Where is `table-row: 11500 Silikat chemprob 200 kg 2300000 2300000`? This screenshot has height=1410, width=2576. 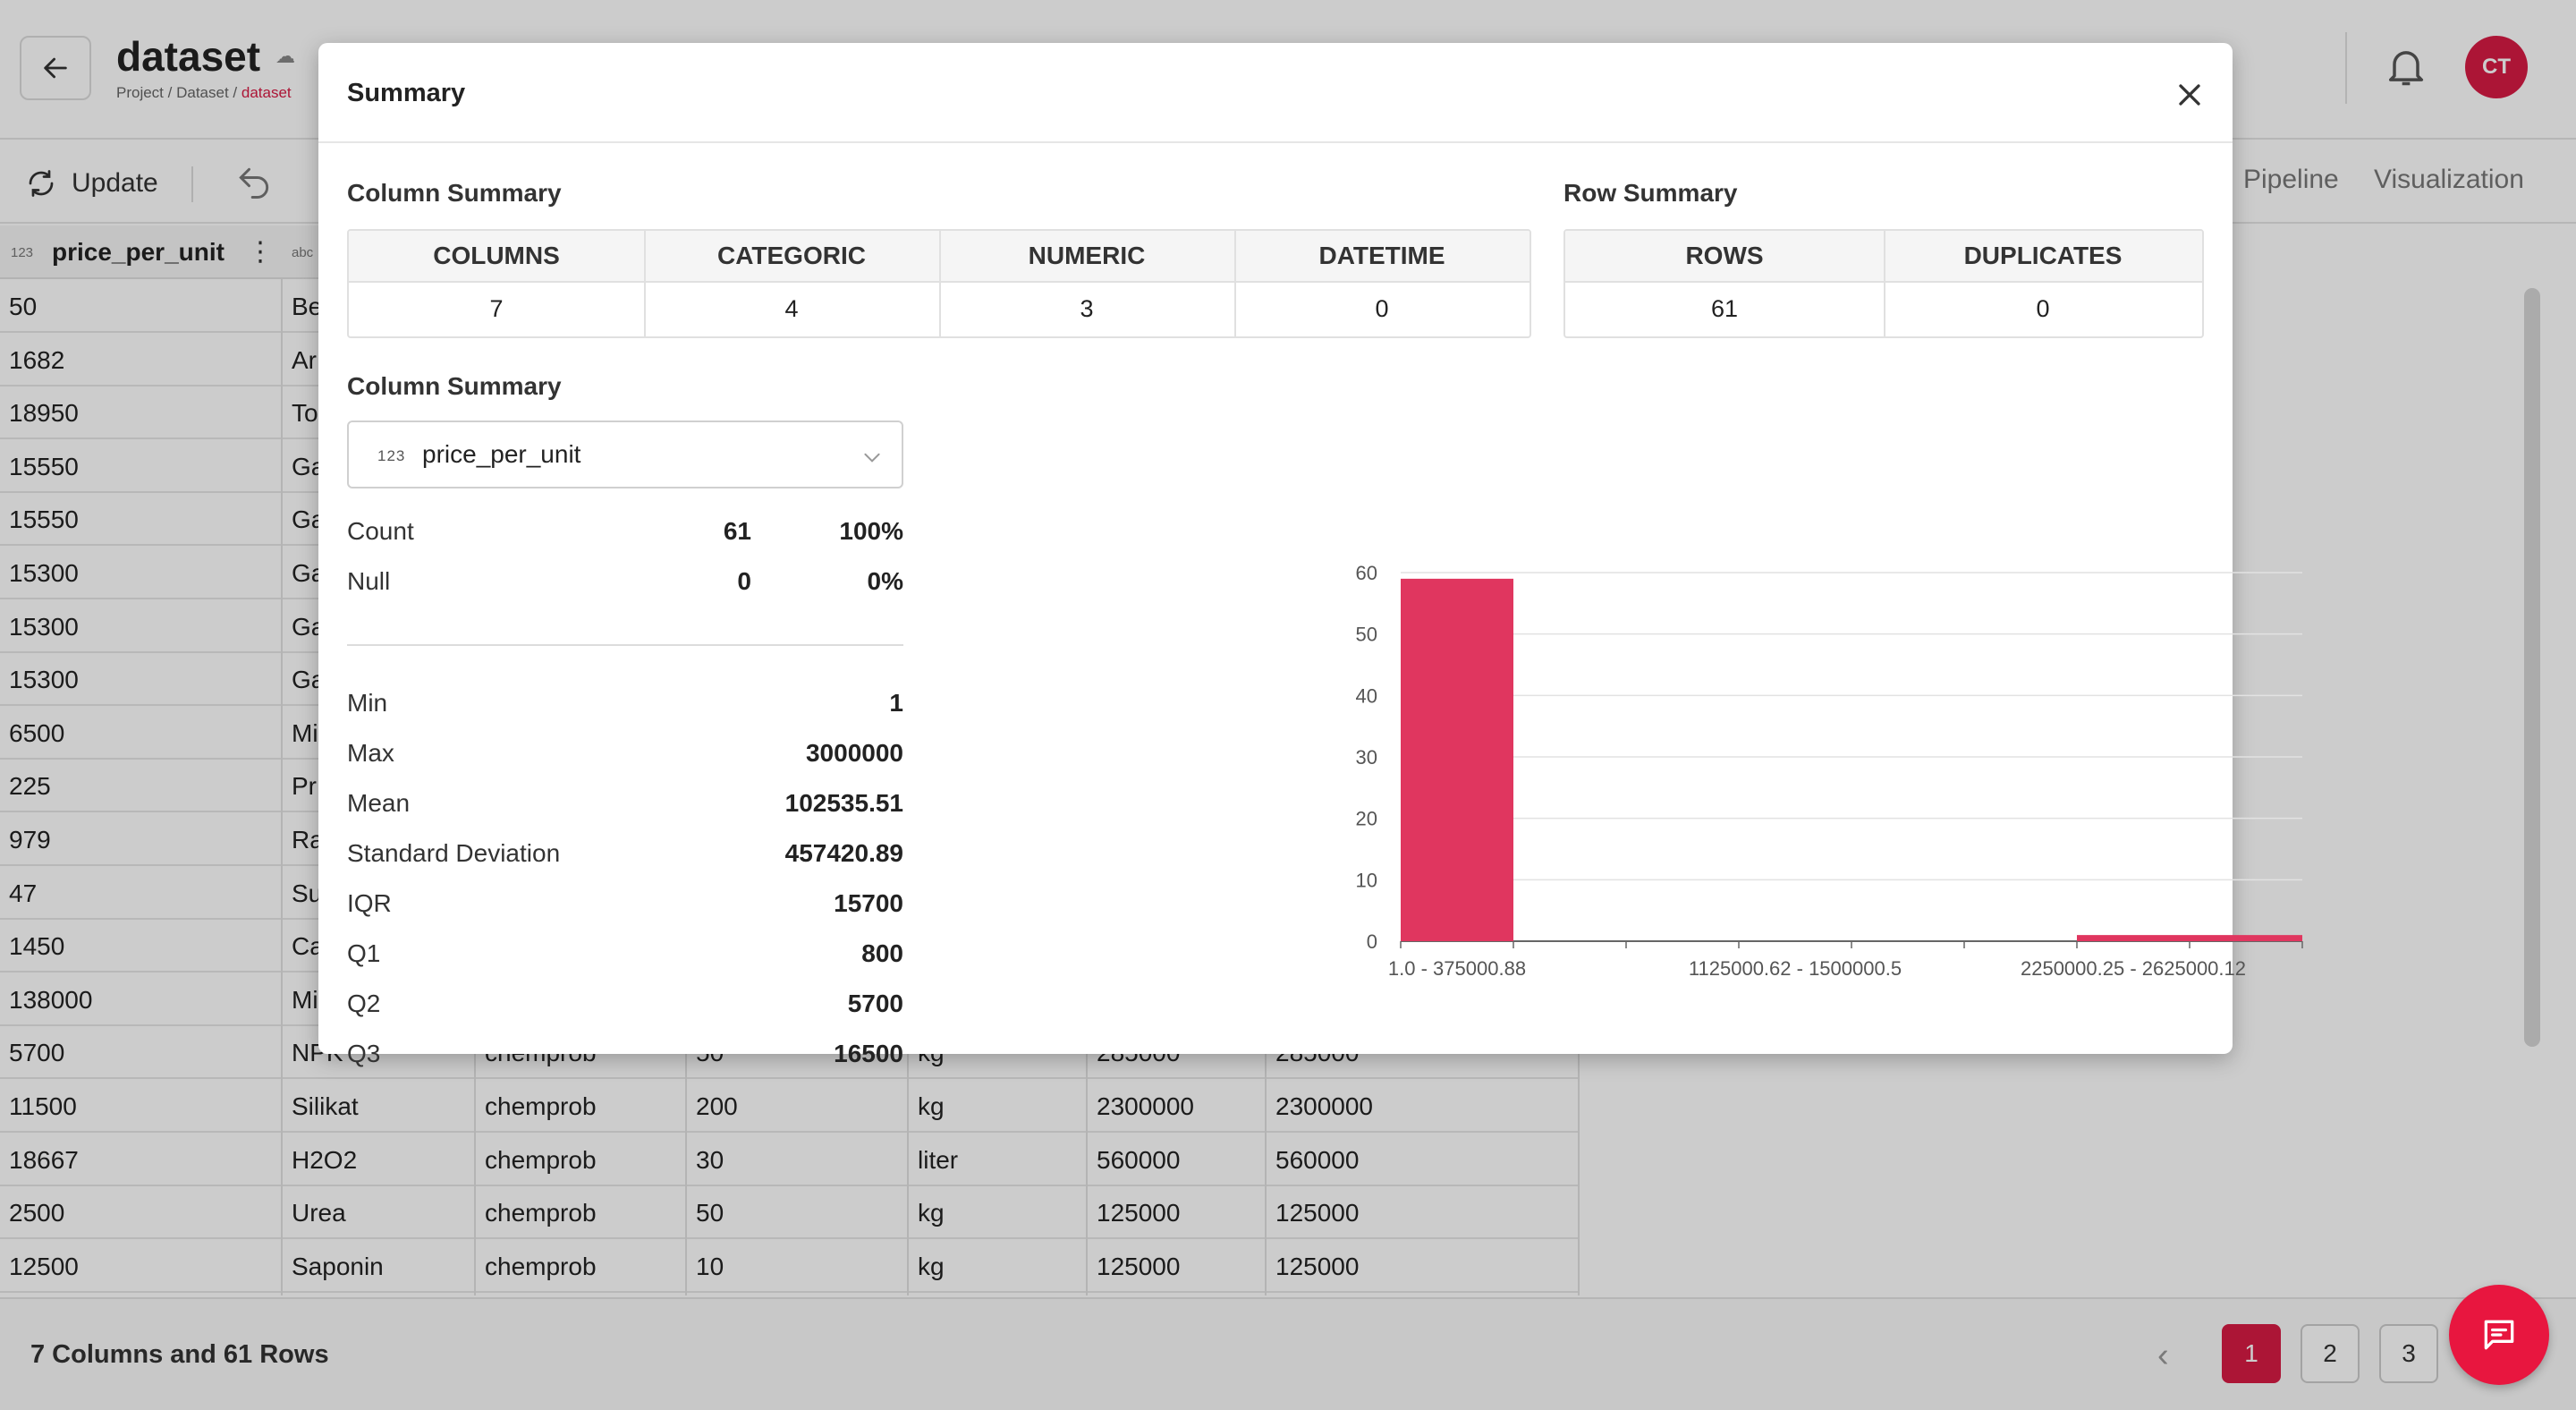 table-row: 11500 Silikat chemprob 200 kg 2300000 2300000 is located at coordinates (790, 1106).